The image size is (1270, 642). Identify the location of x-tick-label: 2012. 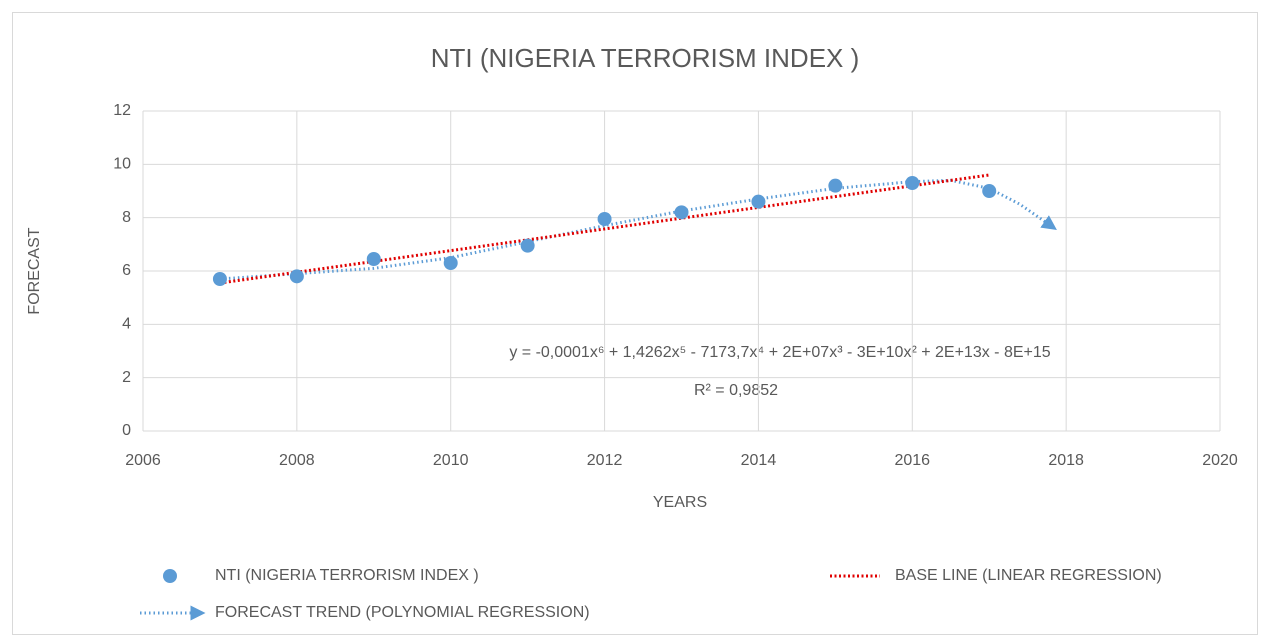
(605, 460).